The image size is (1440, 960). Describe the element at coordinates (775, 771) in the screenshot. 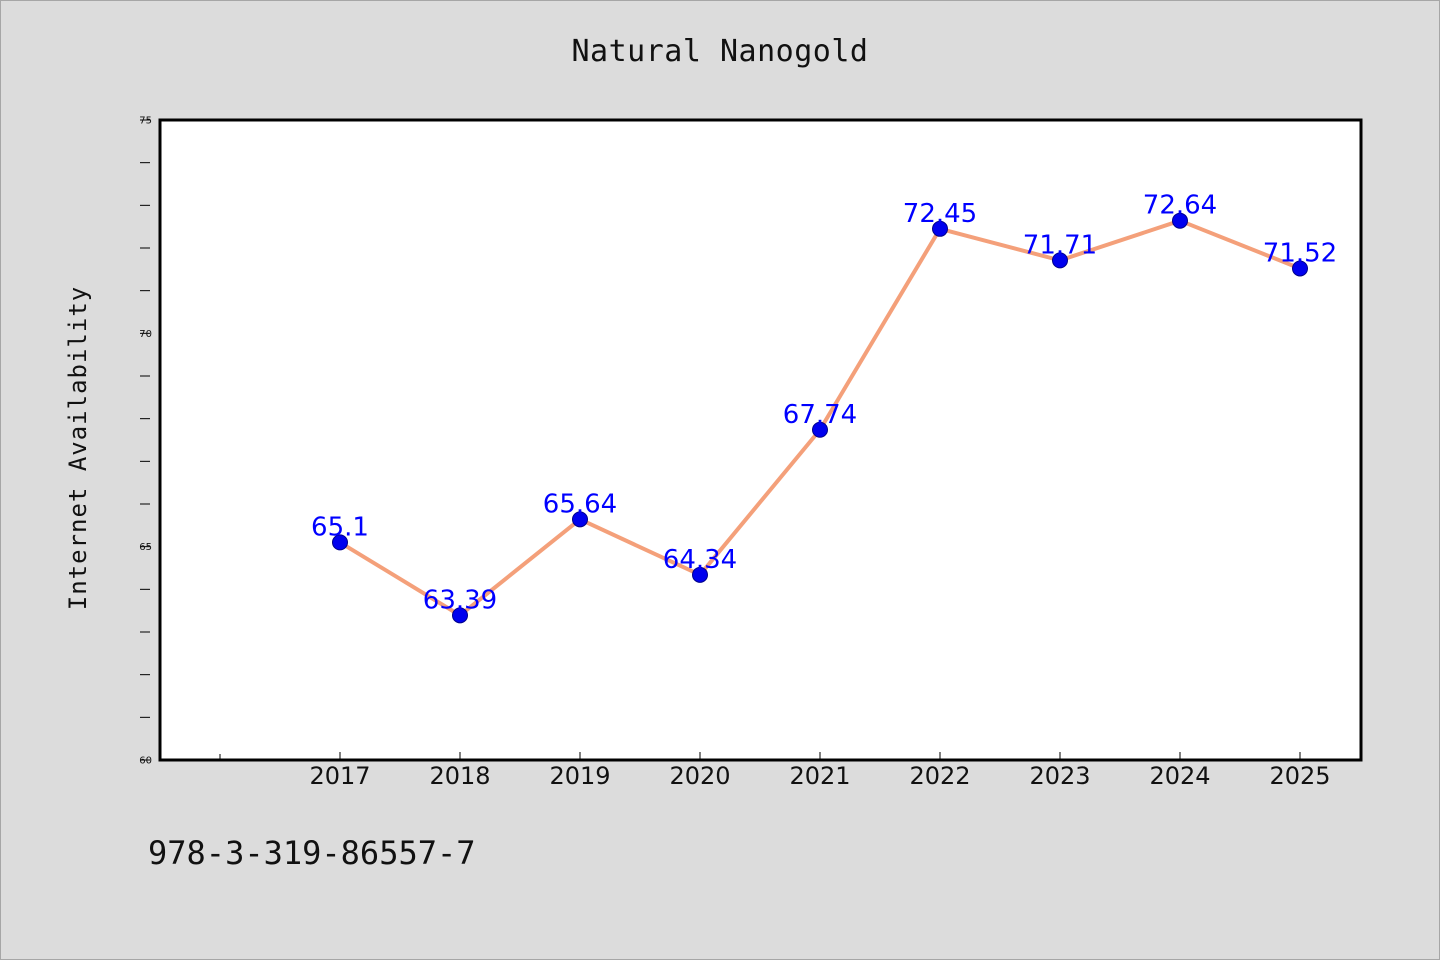

I see `x-axis-ticks: 2017 2018 2019 2020 2021 2022 2023 2024 2025` at that location.